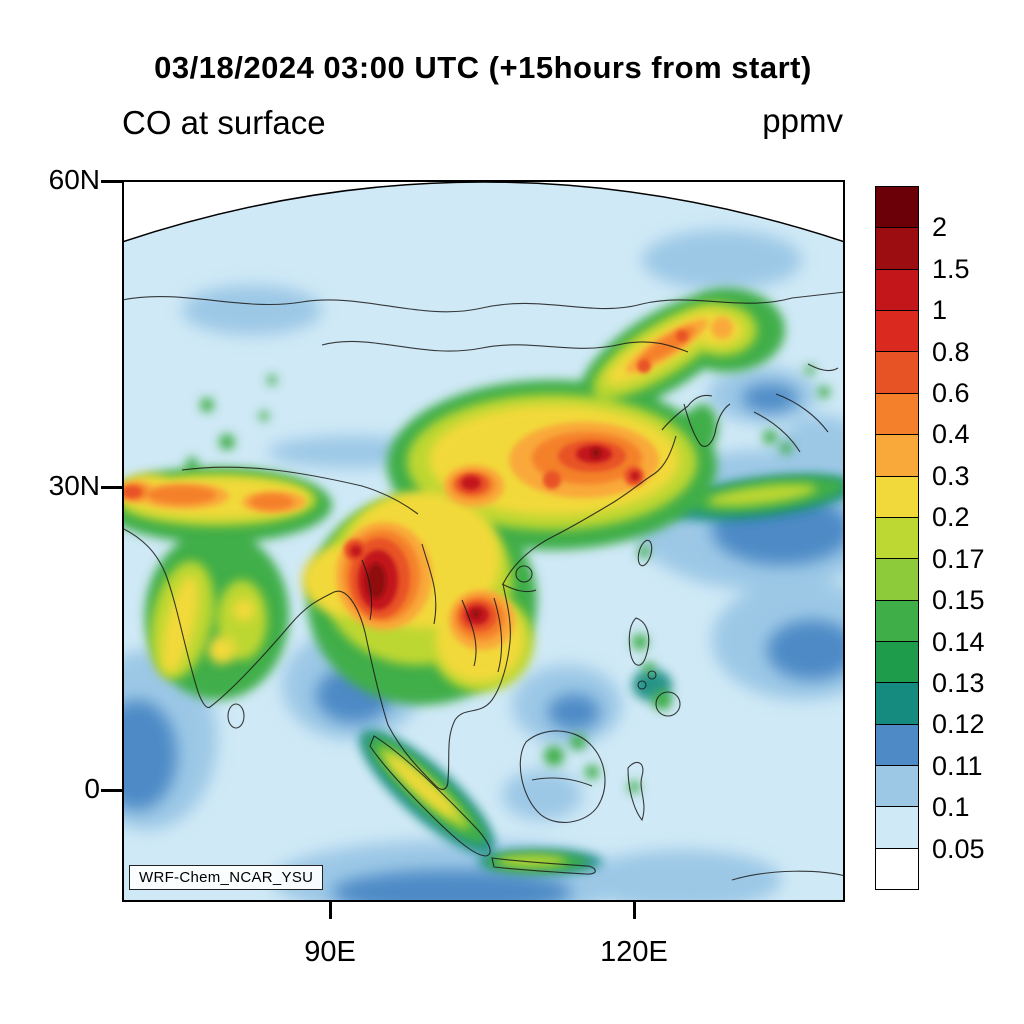 This screenshot has height=1024, width=1024. What do you see at coordinates (951, 807) in the screenshot?
I see `colorbar-level-label: 0.1` at bounding box center [951, 807].